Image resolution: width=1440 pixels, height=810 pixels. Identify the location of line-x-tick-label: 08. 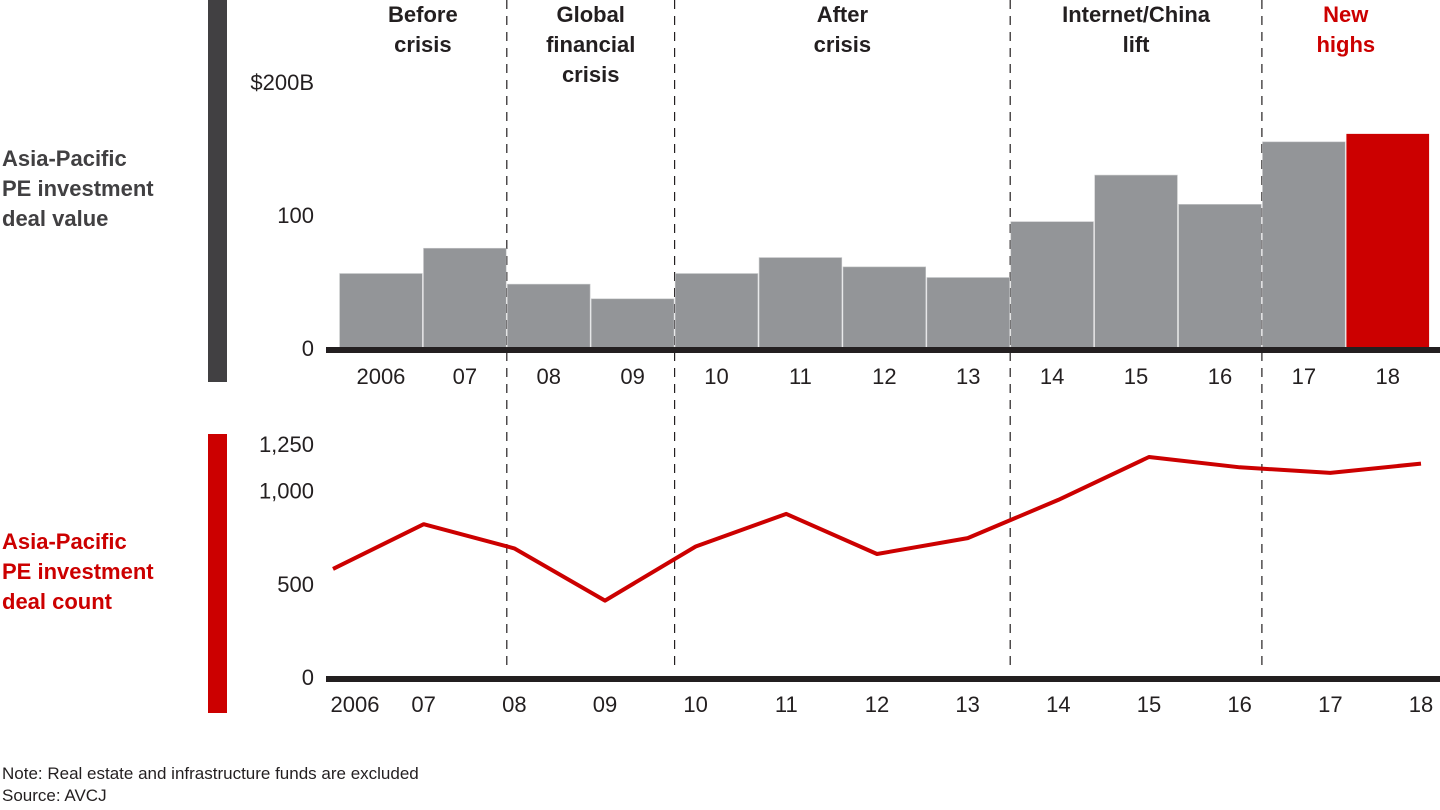
(514, 704).